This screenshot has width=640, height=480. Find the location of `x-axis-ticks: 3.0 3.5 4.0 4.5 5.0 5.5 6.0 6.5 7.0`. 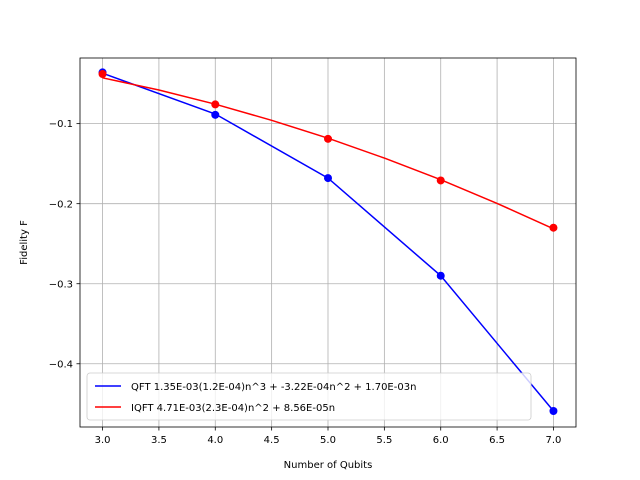

x-axis-ticks: 3.0 3.5 4.0 4.5 5.0 5.5 6.0 6.5 7.0 is located at coordinates (328, 436).